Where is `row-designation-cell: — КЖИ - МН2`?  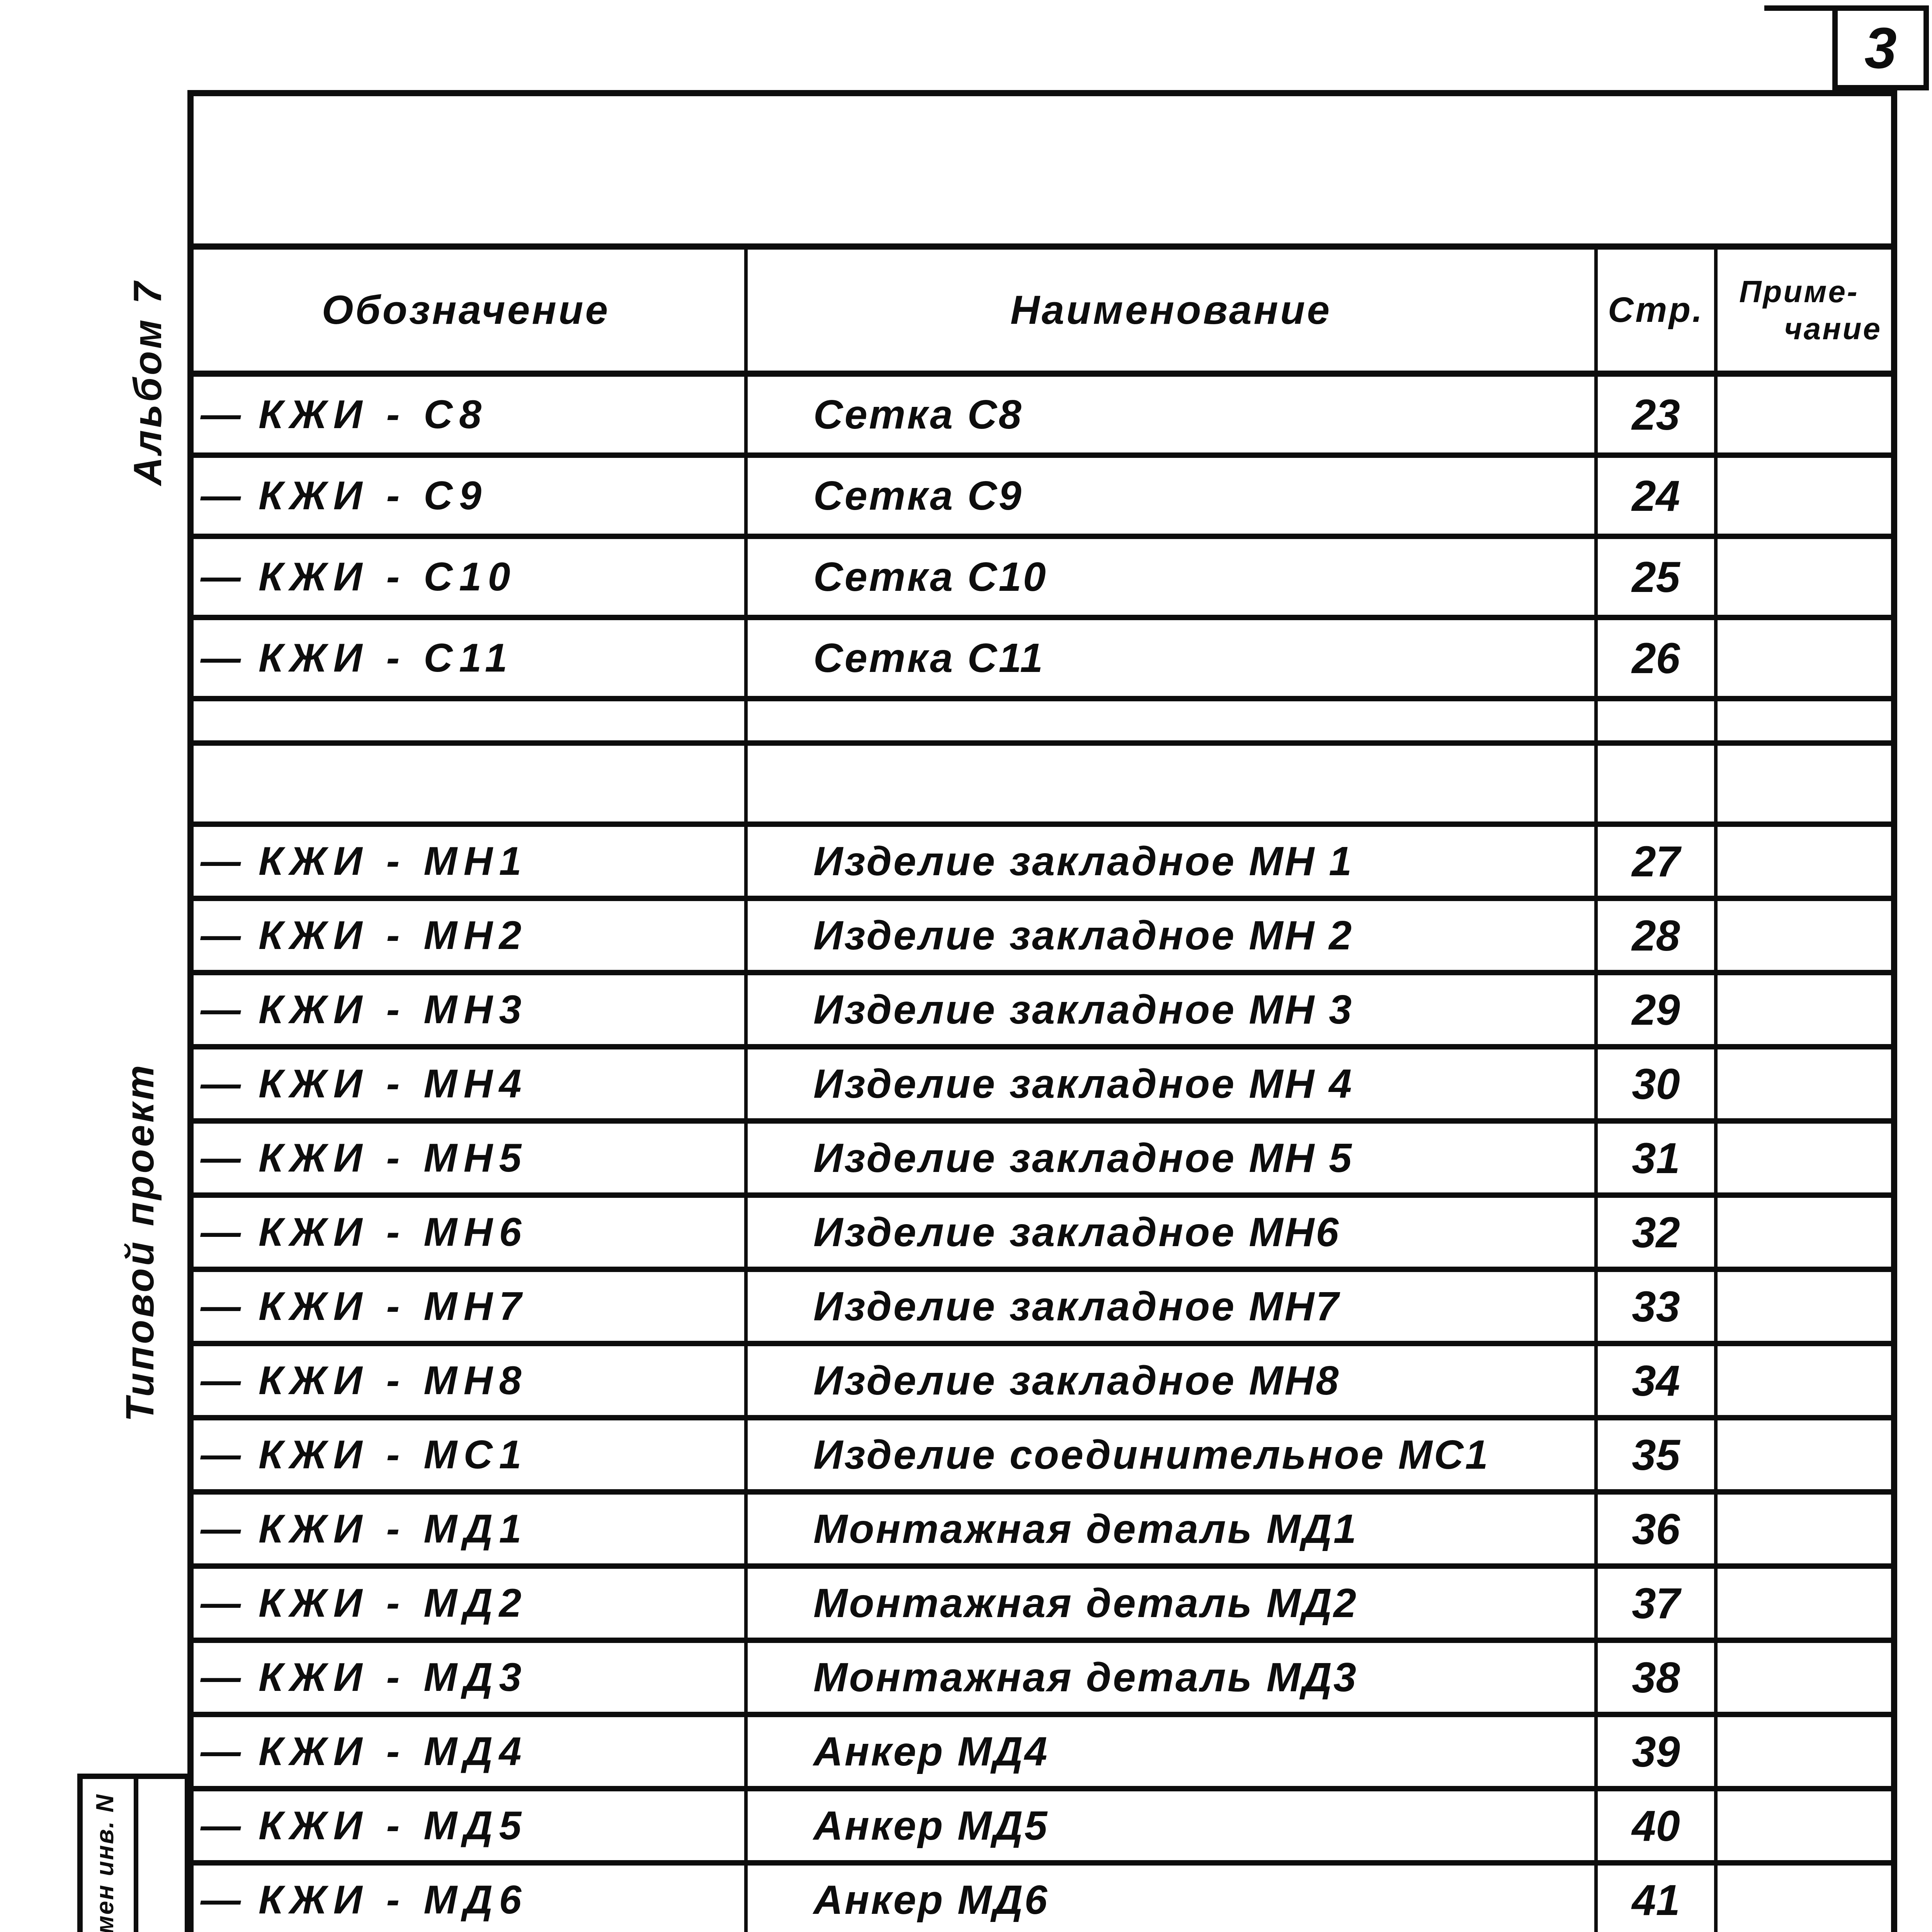 row-designation-cell: — КЖИ - МН2 is located at coordinates (468, 935).